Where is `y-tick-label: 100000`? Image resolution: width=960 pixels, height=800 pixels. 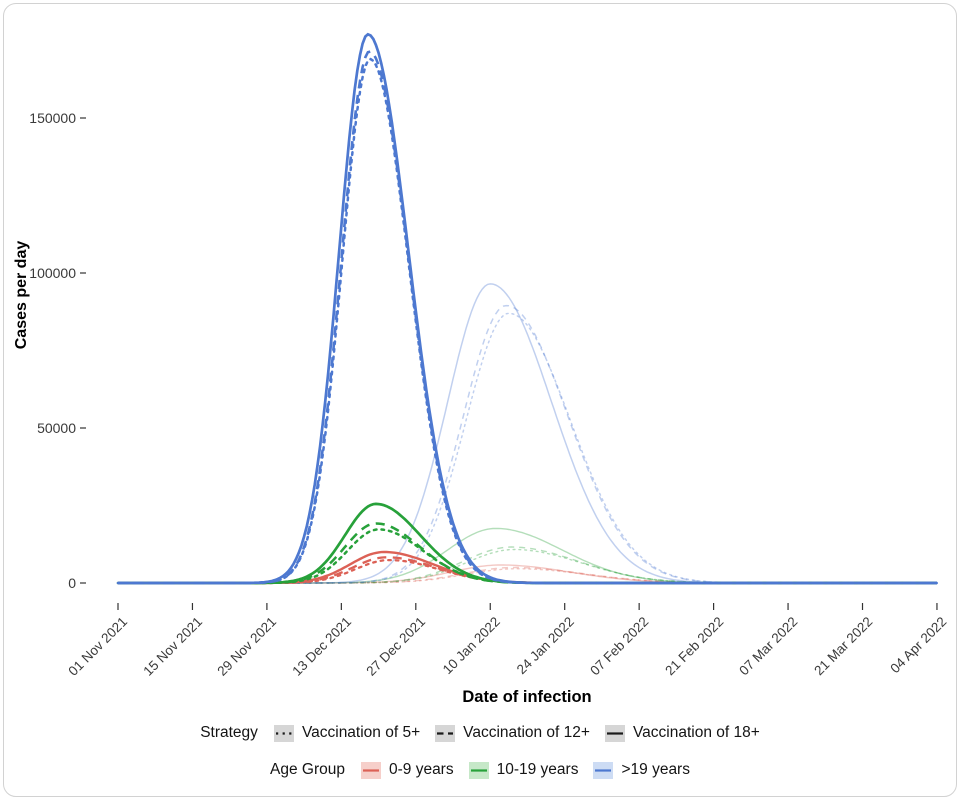
y-tick-label: 100000 is located at coordinates (52, 273).